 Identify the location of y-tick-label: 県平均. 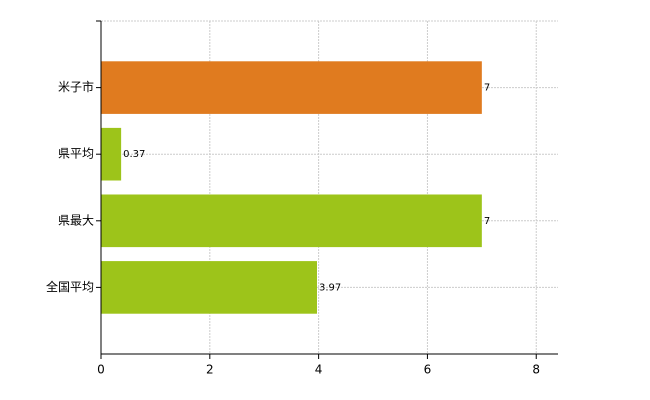
(76, 154).